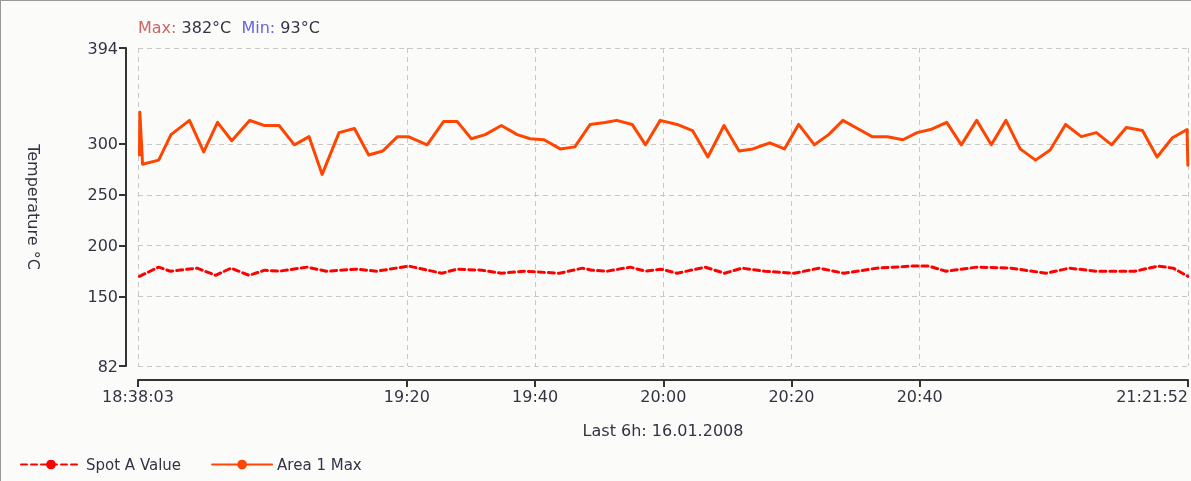 This screenshot has height=481, width=1191. Describe the element at coordinates (102, 297) in the screenshot. I see `y-tick-label: 150` at that location.